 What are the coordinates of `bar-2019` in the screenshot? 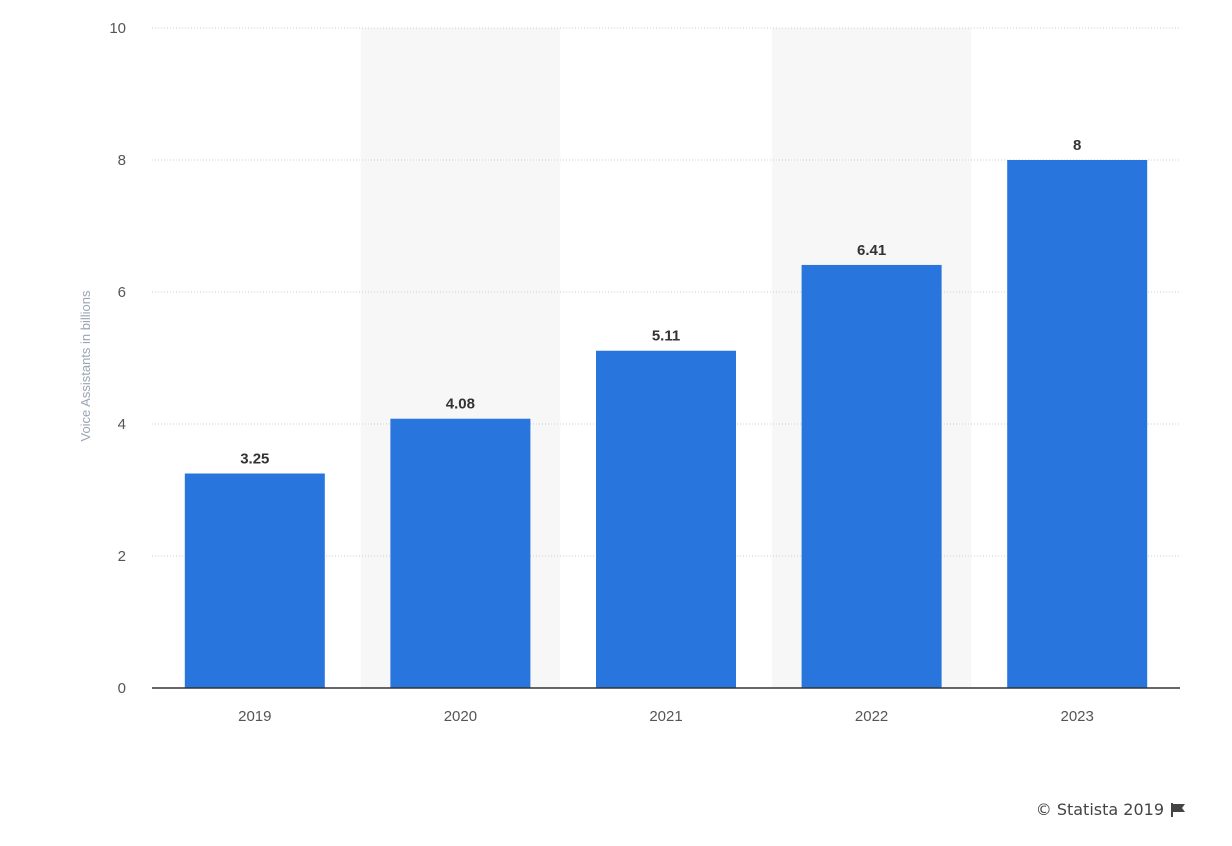 It's located at (254, 581).